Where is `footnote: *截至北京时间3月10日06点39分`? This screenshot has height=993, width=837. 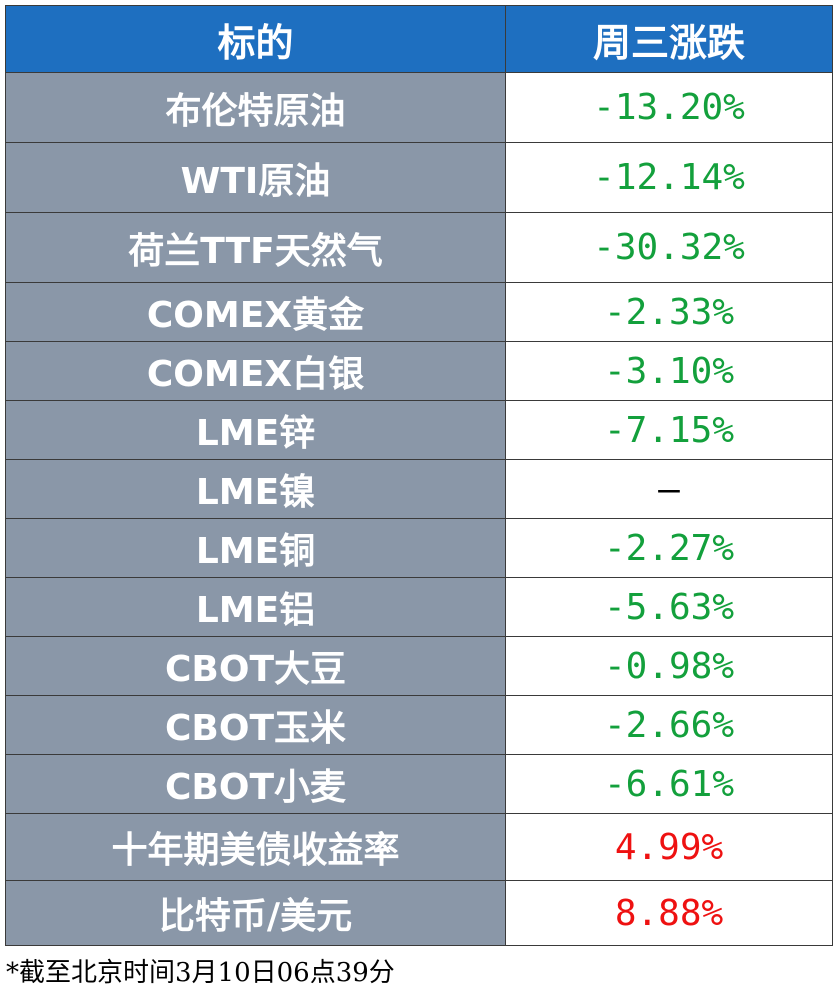 footnote: *截至北京时间3月10日06点39分 is located at coordinates (200, 973).